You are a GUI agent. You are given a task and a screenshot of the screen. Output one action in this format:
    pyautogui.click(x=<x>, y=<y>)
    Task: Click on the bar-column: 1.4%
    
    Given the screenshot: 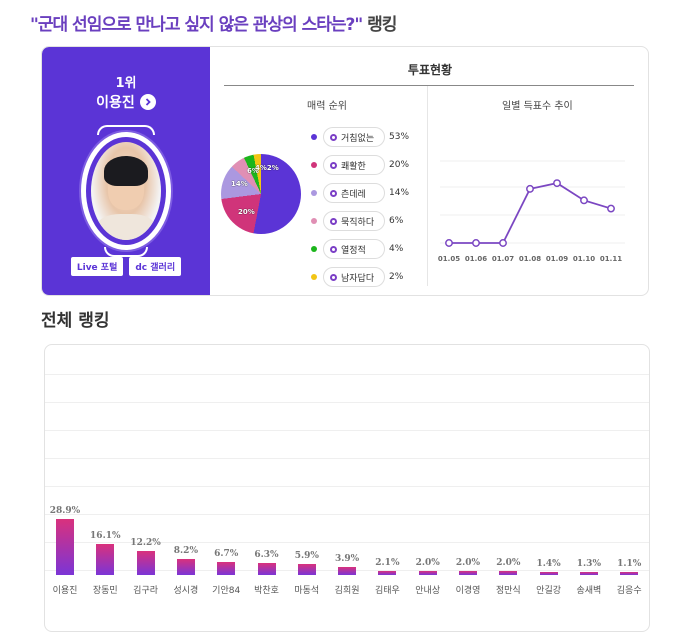 What is the action you would take?
    pyautogui.click(x=549, y=567)
    